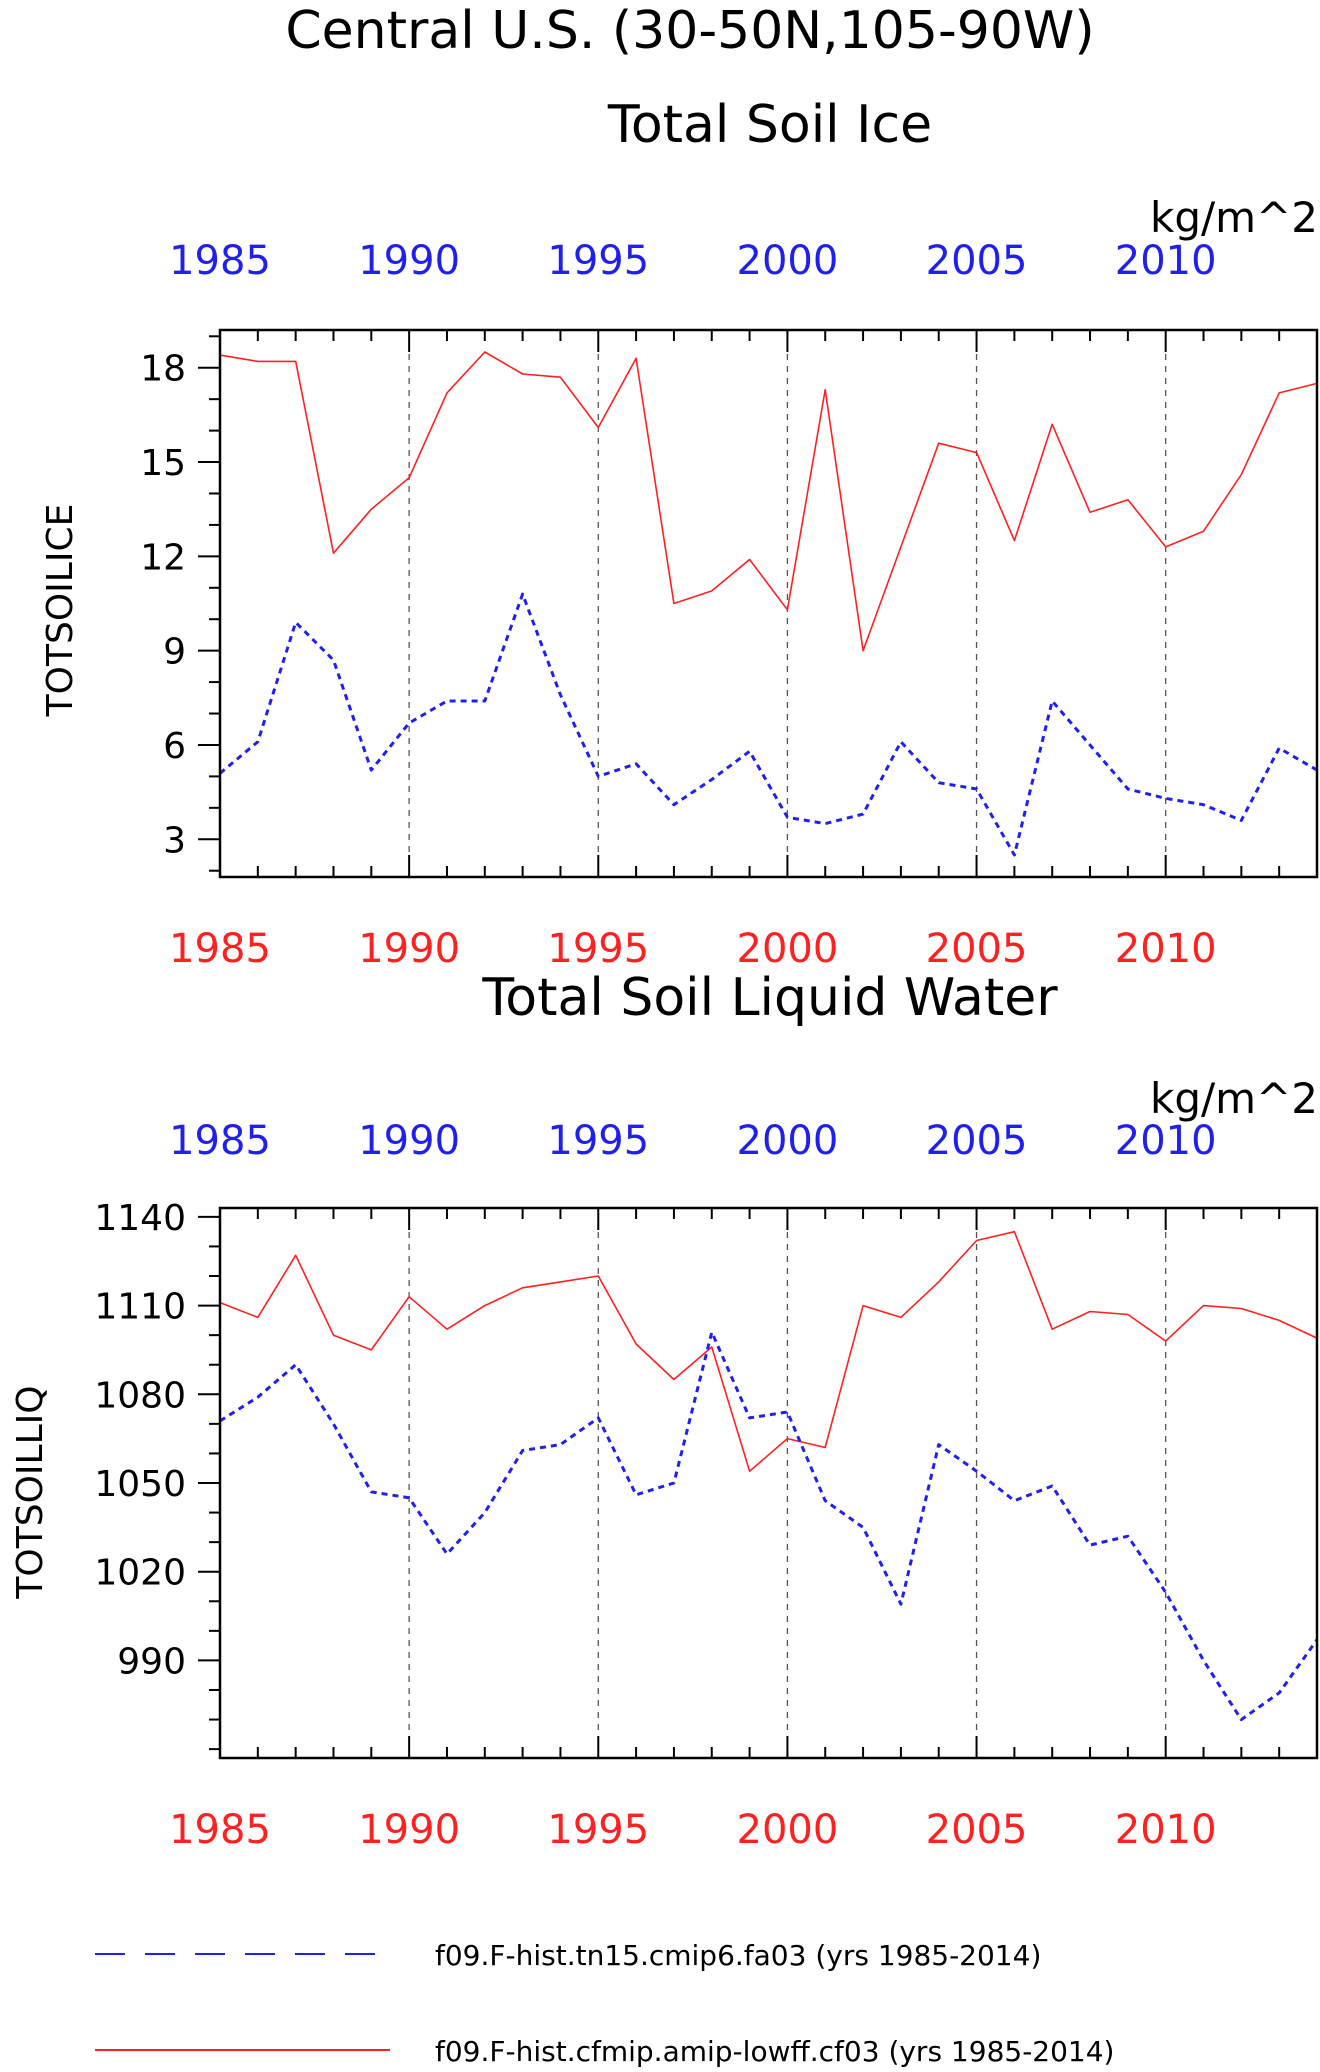 The width and height of the screenshot is (1320, 2072). I want to click on y-tick-label: 18, so click(163, 369).